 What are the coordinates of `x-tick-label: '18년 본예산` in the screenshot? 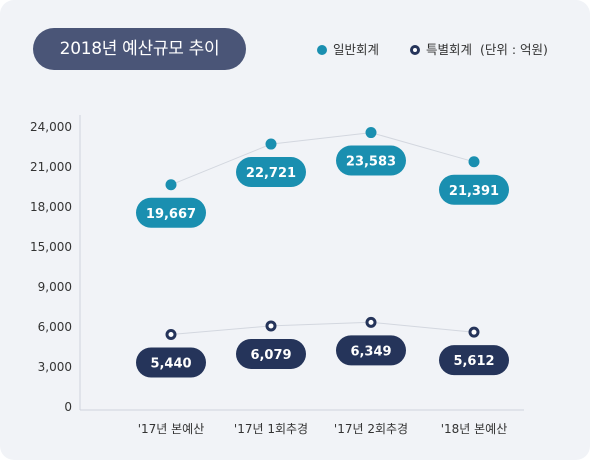 It's located at (474, 429).